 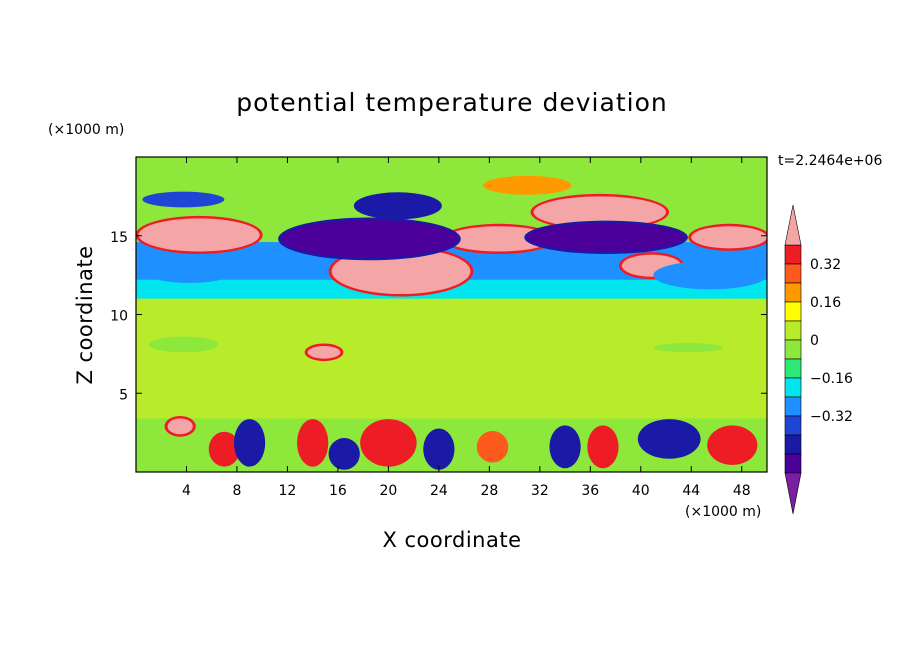 I want to click on colorbar-tick-label: −0.32, so click(x=831, y=417).